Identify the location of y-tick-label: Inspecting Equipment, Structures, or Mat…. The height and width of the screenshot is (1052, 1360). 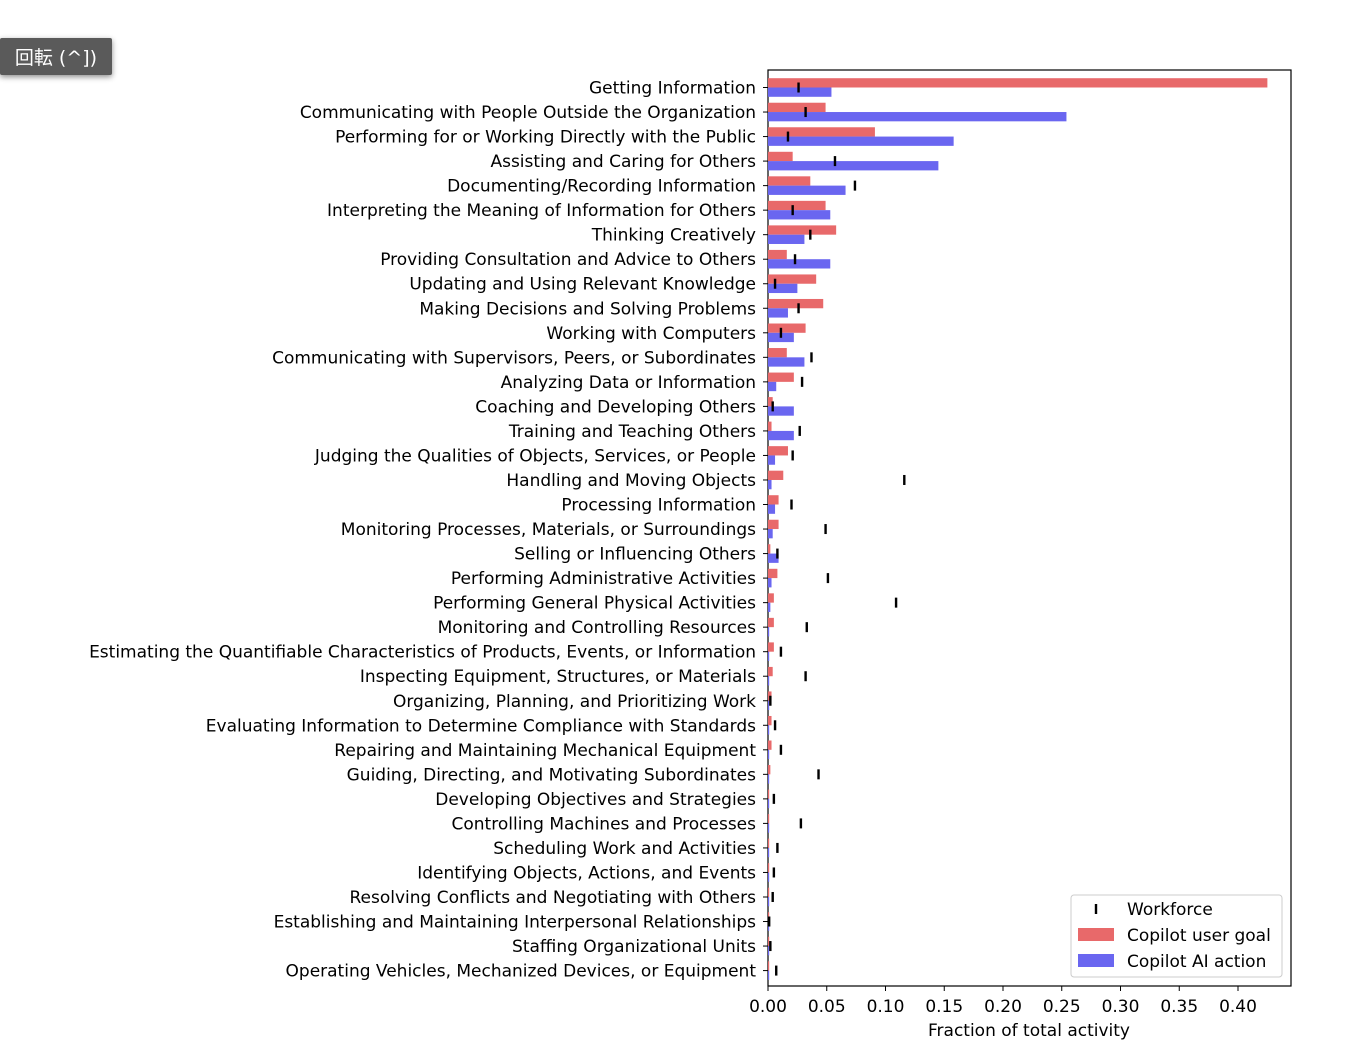
(558, 677).